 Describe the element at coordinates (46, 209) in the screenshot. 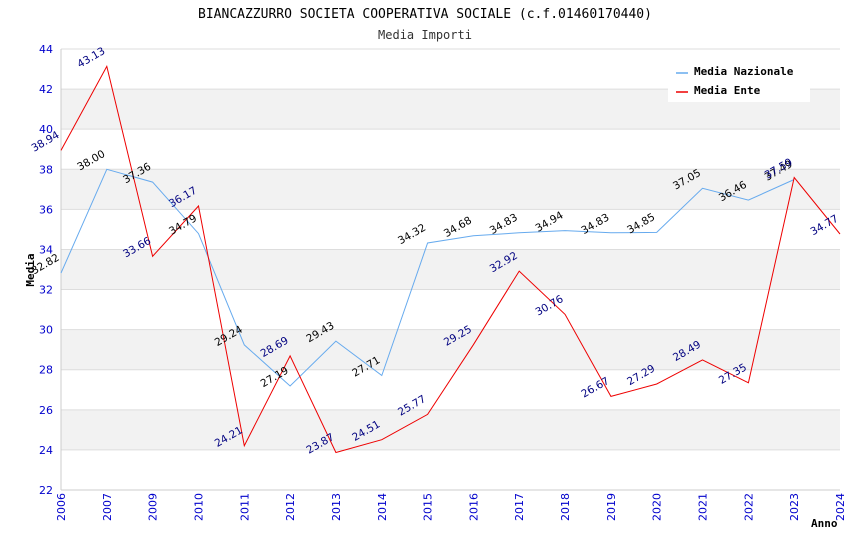

I see `y-tick-label: 36` at that location.